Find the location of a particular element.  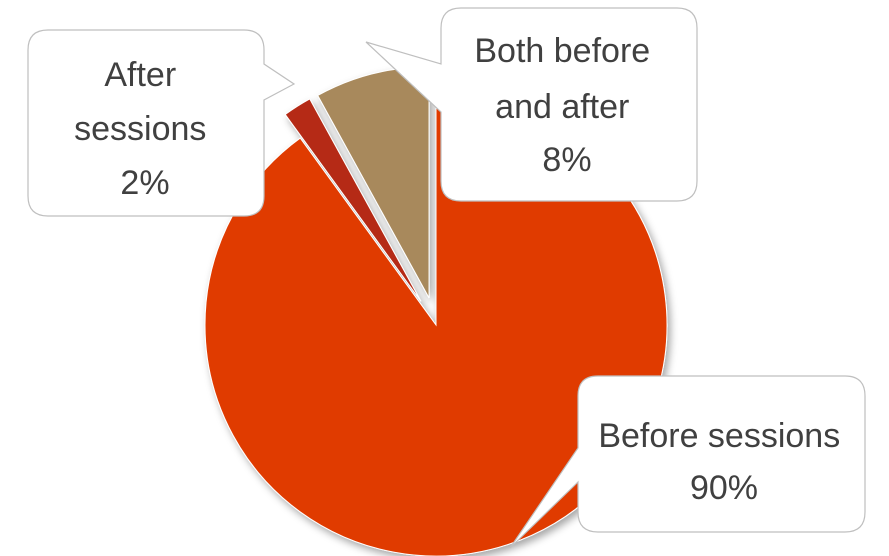

callout-box-both-before-and-after is located at coordinates (531, 104).